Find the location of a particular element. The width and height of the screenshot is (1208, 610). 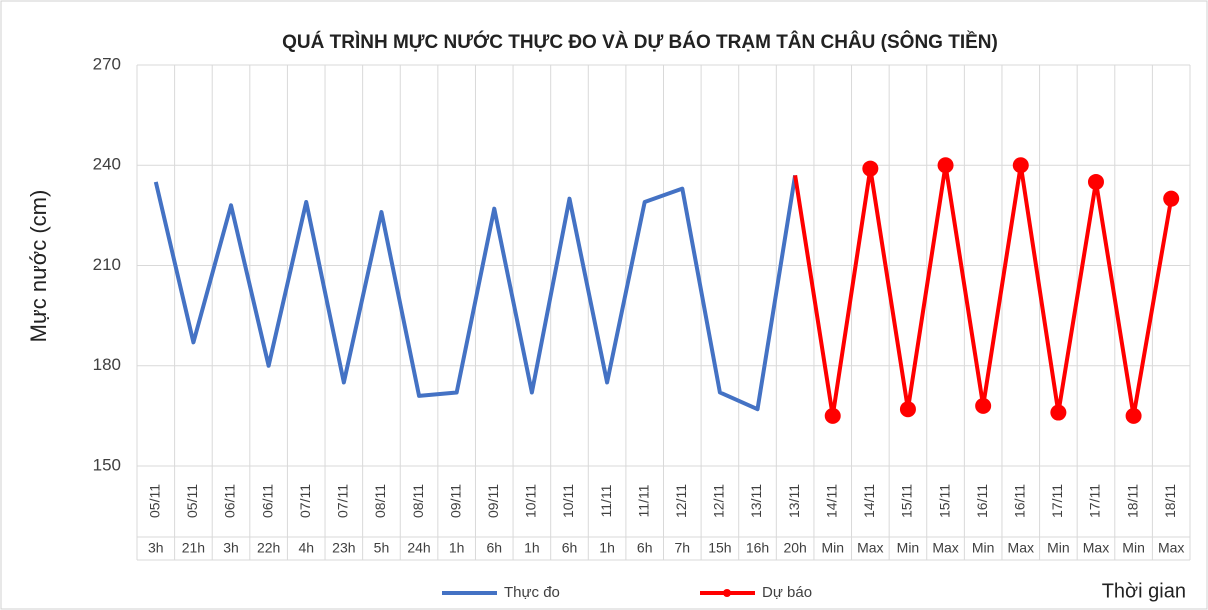

x-tick-label: 20h is located at coordinates (794, 548).